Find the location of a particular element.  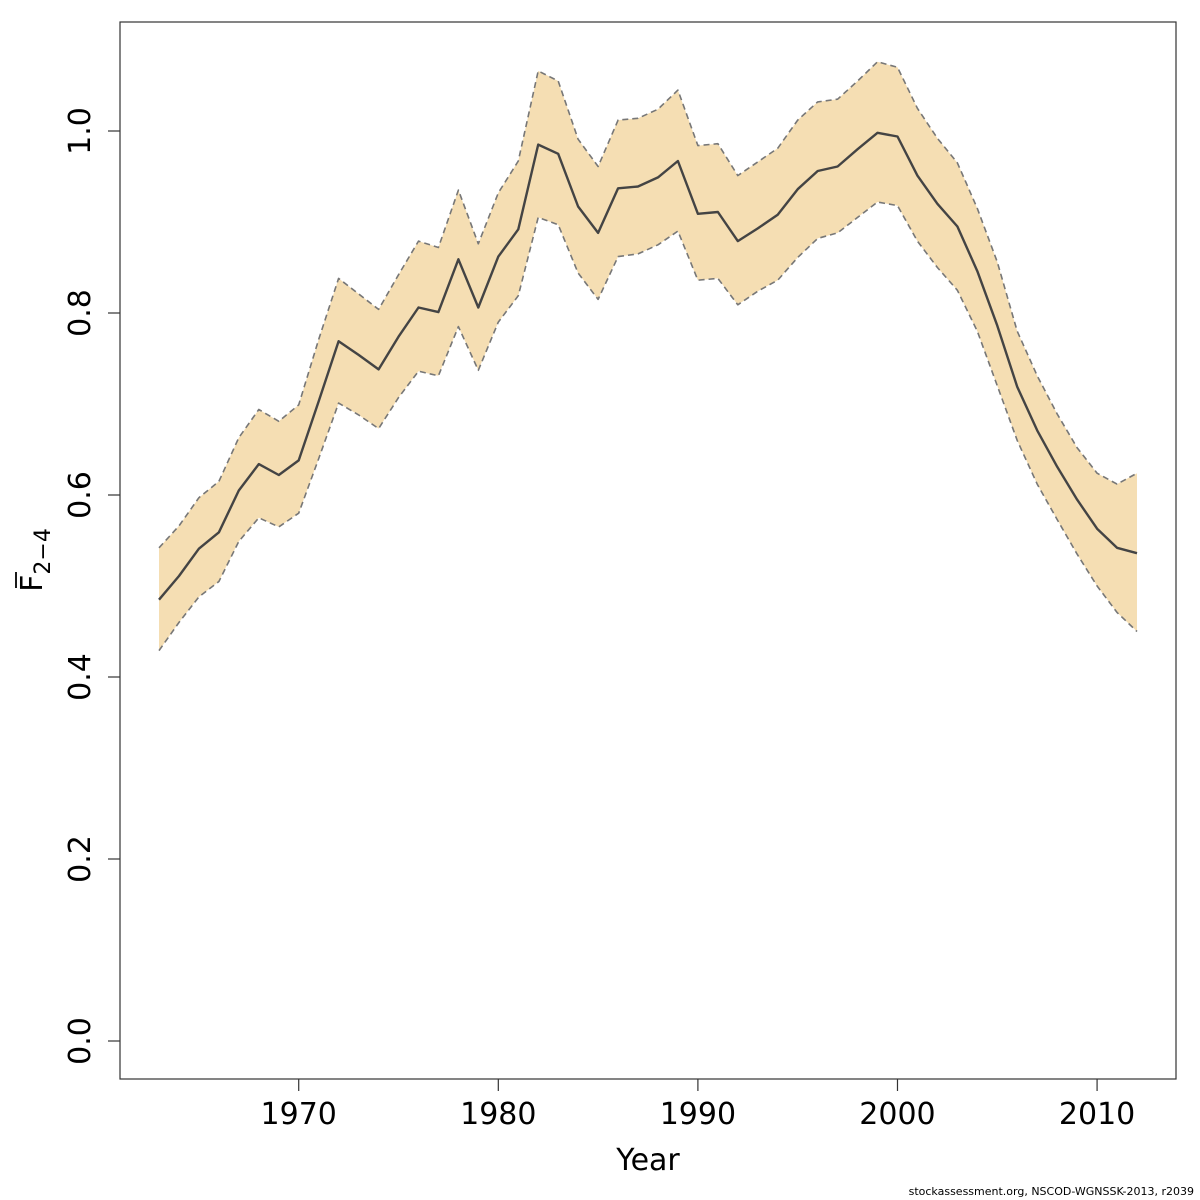

x-axis-title: Year is located at coordinates (647, 1160).